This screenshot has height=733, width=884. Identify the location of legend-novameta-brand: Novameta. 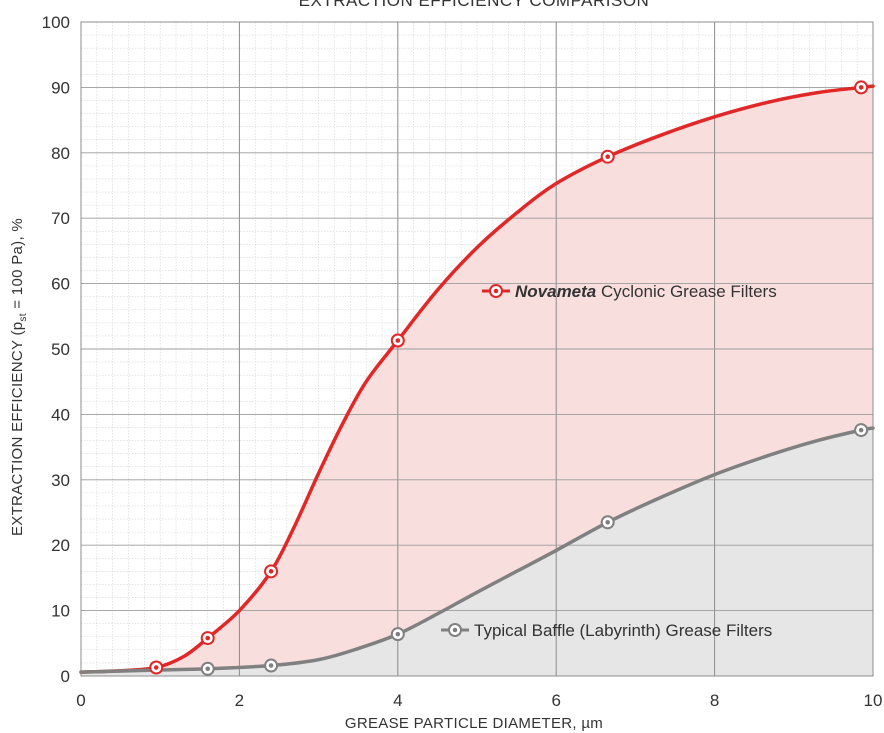
(555, 291).